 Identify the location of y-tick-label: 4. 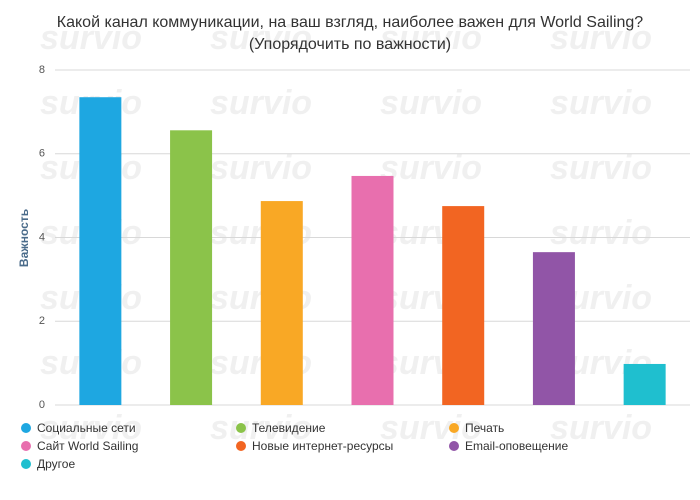
(42, 237).